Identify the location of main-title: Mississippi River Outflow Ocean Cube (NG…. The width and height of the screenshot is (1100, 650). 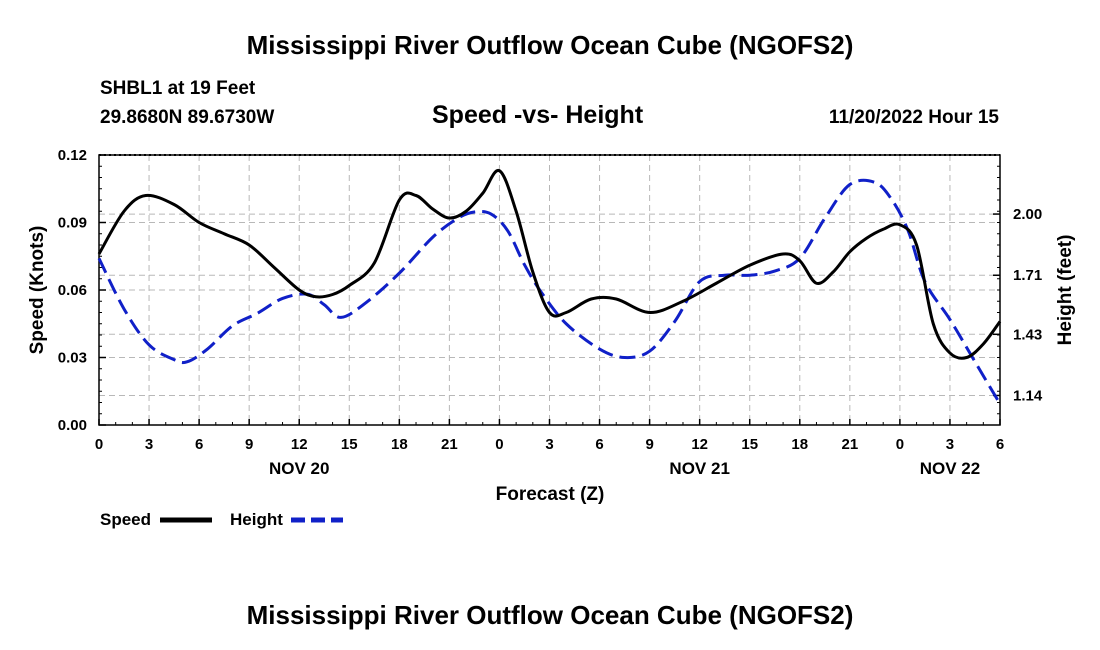
(550, 45).